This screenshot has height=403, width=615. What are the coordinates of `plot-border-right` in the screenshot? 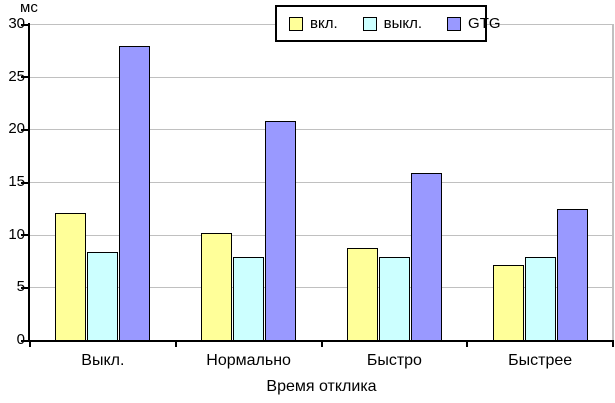 It's located at (613, 182).